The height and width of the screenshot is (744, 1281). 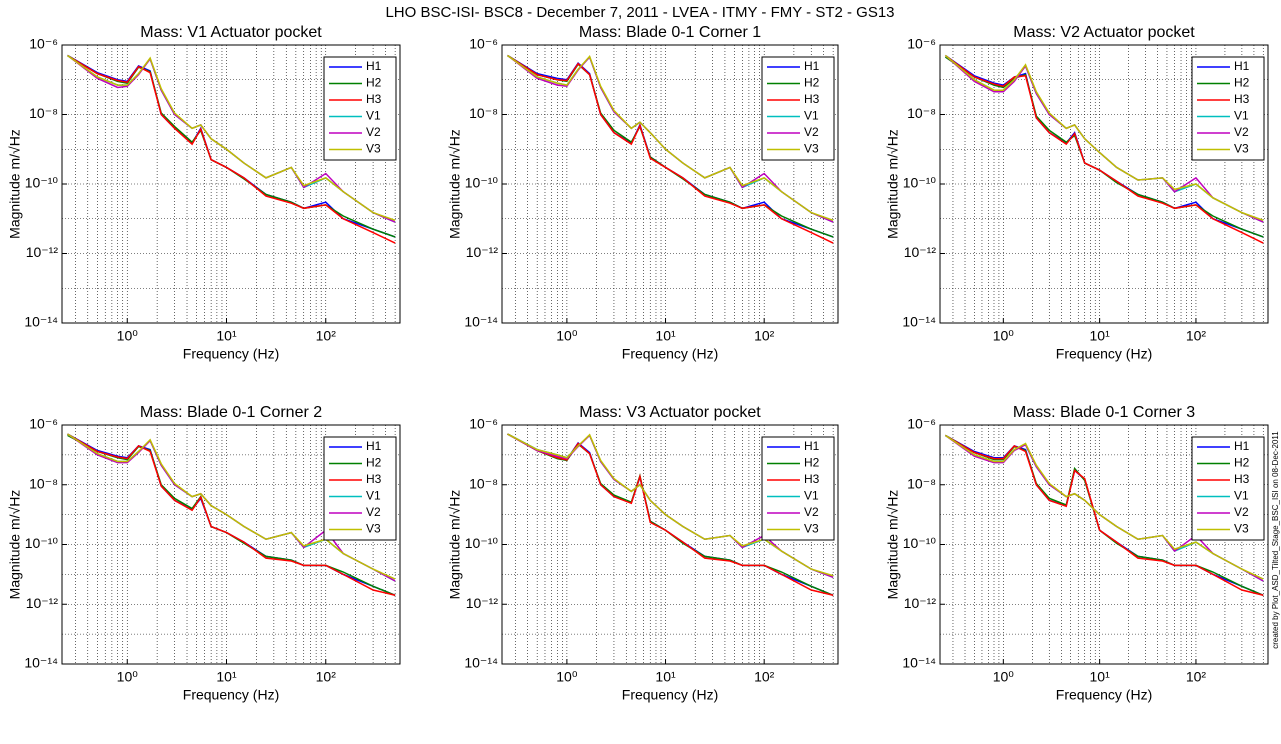 What do you see at coordinates (670, 544) in the screenshot?
I see `axes-frame` at bounding box center [670, 544].